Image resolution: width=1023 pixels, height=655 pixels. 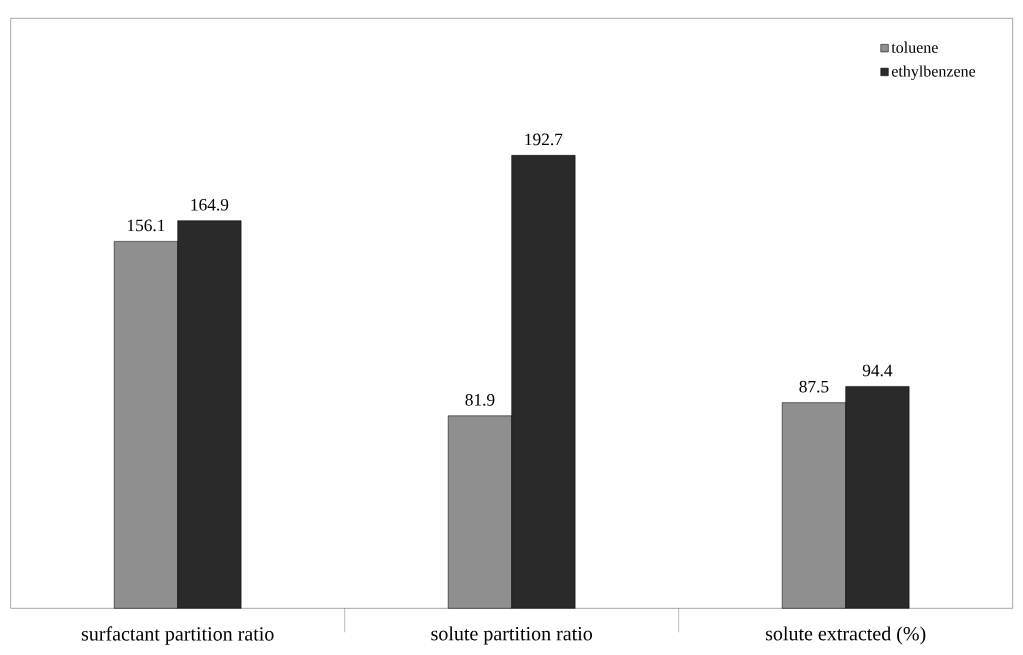 I want to click on data-label: 81.9, so click(x=480, y=400).